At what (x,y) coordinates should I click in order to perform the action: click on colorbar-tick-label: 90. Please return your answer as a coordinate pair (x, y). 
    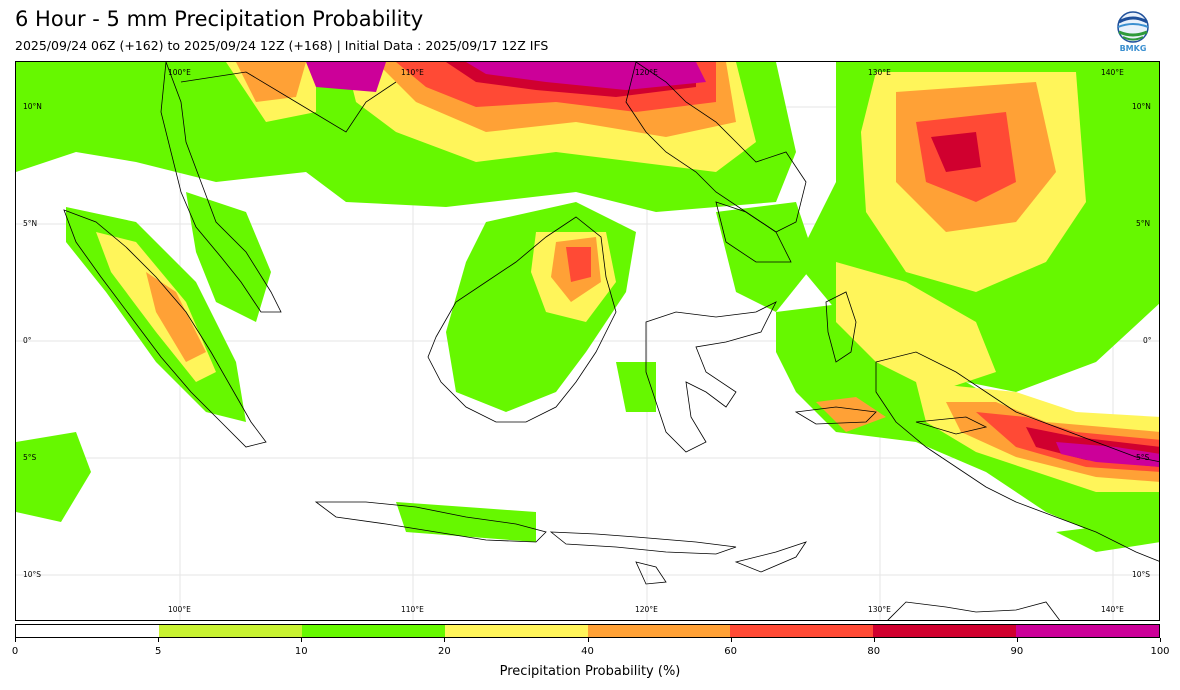
    Looking at the image, I should click on (1017, 651).